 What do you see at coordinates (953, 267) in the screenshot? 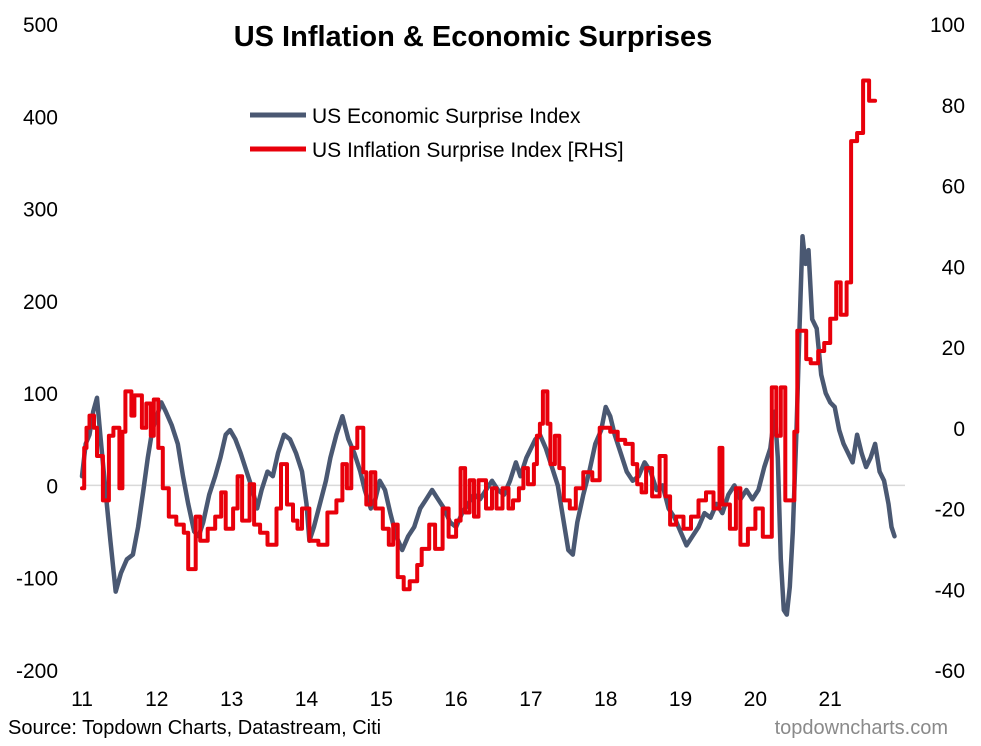
I see `y-right-tick-label: 40` at bounding box center [953, 267].